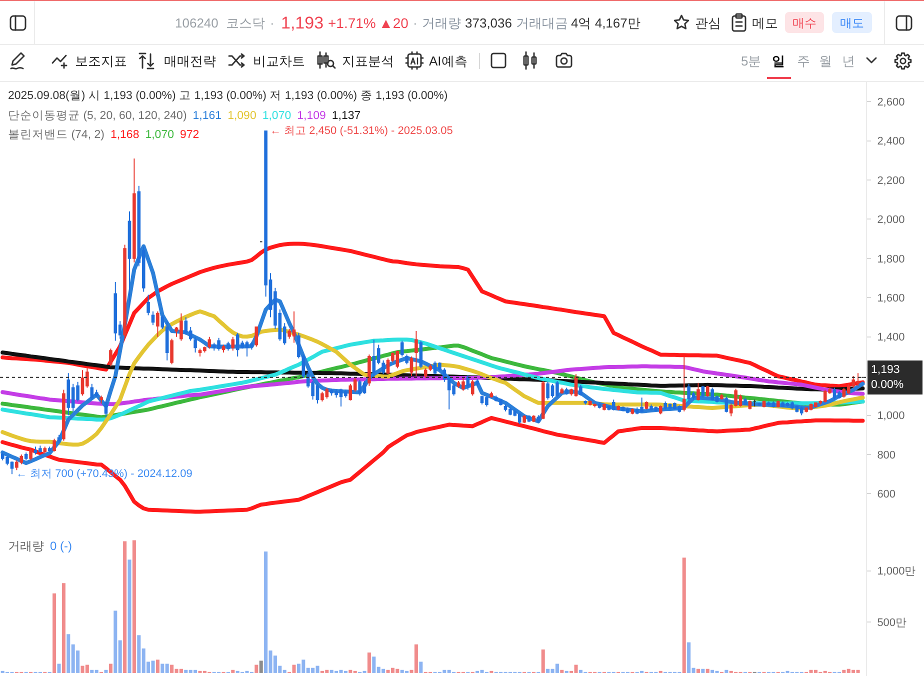 The height and width of the screenshot is (676, 924). What do you see at coordinates (803, 61) in the screenshot?
I see `text: 주` at bounding box center [803, 61].